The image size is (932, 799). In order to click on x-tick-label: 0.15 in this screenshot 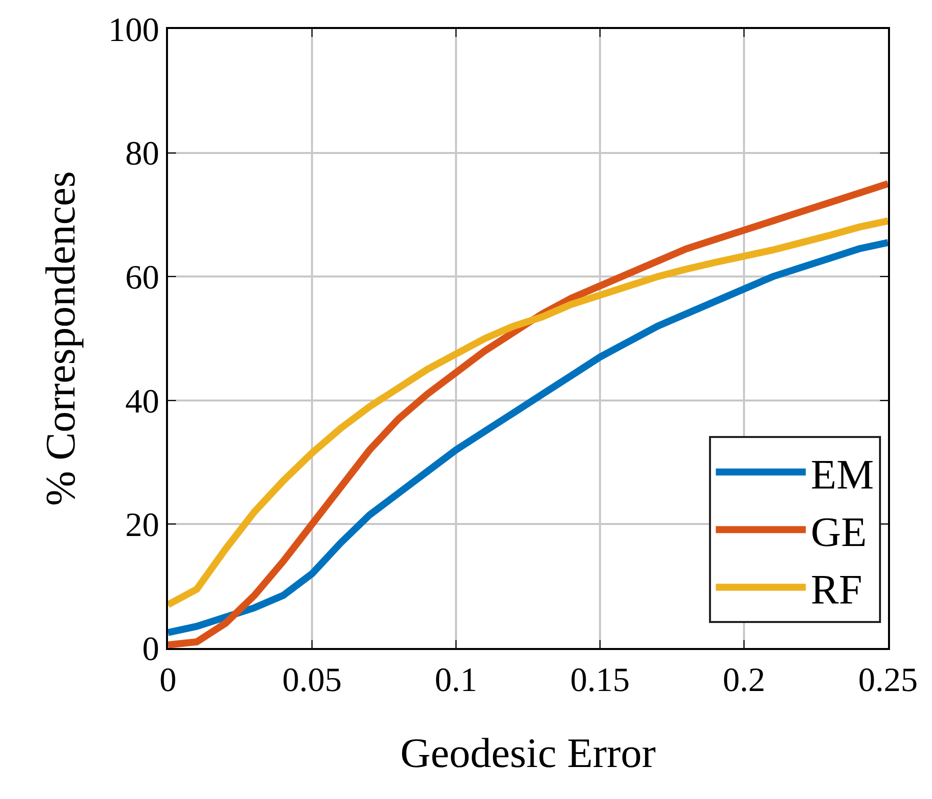, I will do `click(600, 680)`.